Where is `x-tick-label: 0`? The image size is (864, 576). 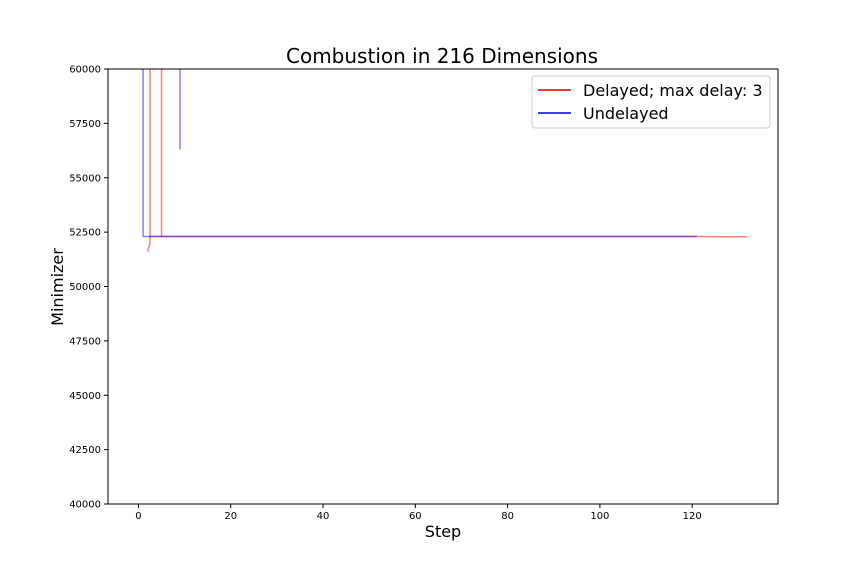 x-tick-label: 0 is located at coordinates (138, 516).